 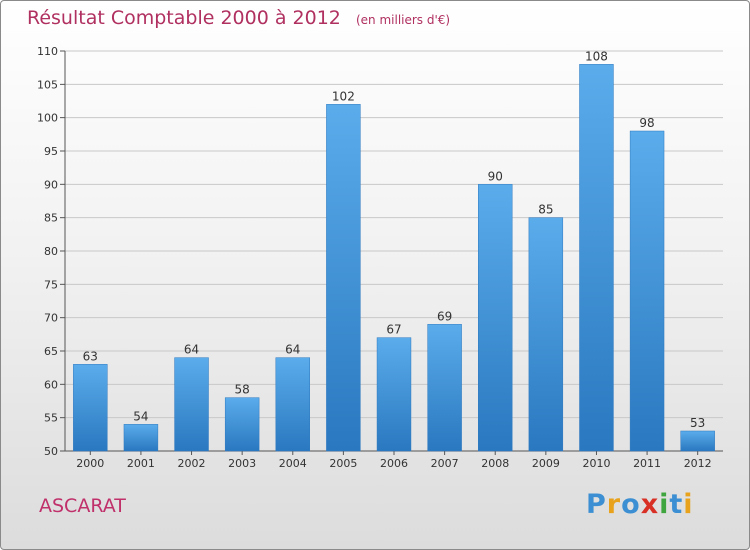 I want to click on y-tick-label: 105, so click(x=47, y=84).